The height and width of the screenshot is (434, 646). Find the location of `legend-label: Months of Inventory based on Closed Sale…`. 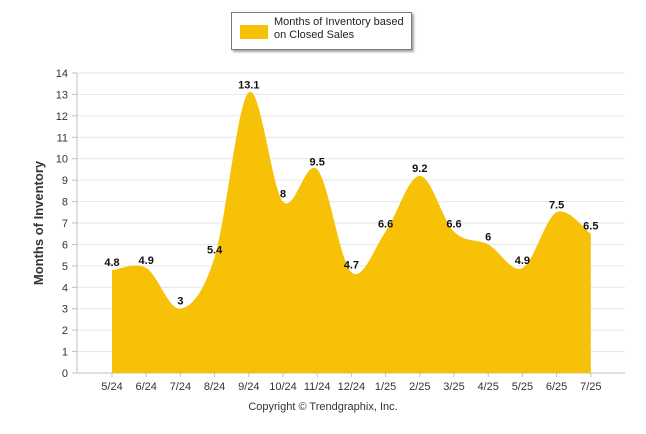

legend-label: Months of Inventory based on Closed Sale… is located at coordinates (339, 28).